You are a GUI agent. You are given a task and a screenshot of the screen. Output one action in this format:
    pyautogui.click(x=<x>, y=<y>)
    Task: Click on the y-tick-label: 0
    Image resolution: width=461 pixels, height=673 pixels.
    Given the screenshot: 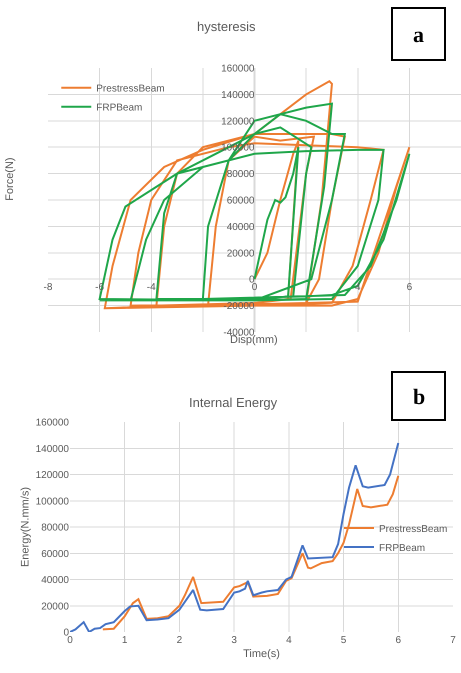 What is the action you would take?
    pyautogui.click(x=66, y=633)
    